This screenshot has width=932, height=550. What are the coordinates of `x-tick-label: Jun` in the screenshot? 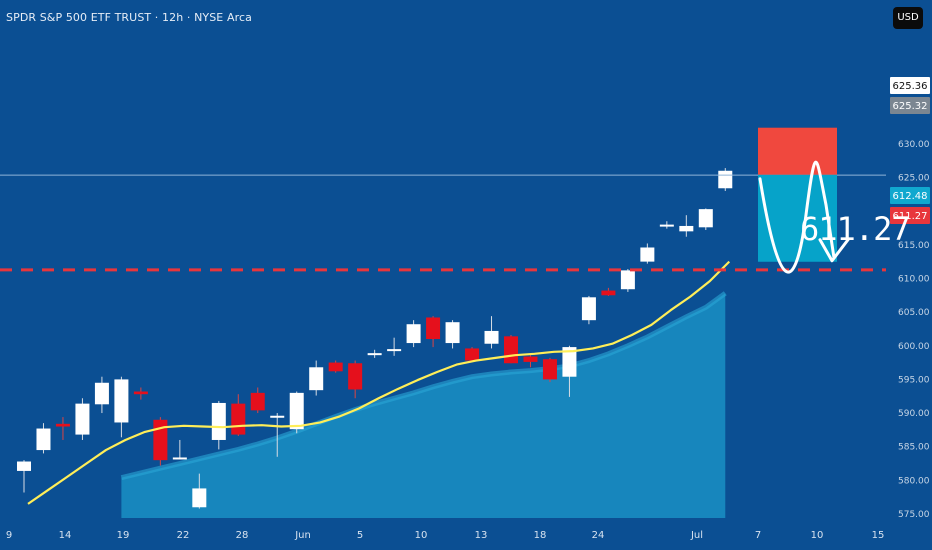 It's located at (302, 535).